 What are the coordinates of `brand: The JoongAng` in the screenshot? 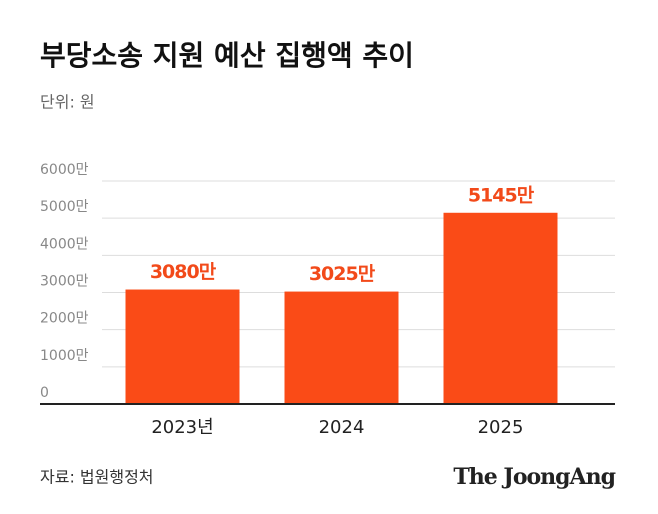 It's located at (534, 477).